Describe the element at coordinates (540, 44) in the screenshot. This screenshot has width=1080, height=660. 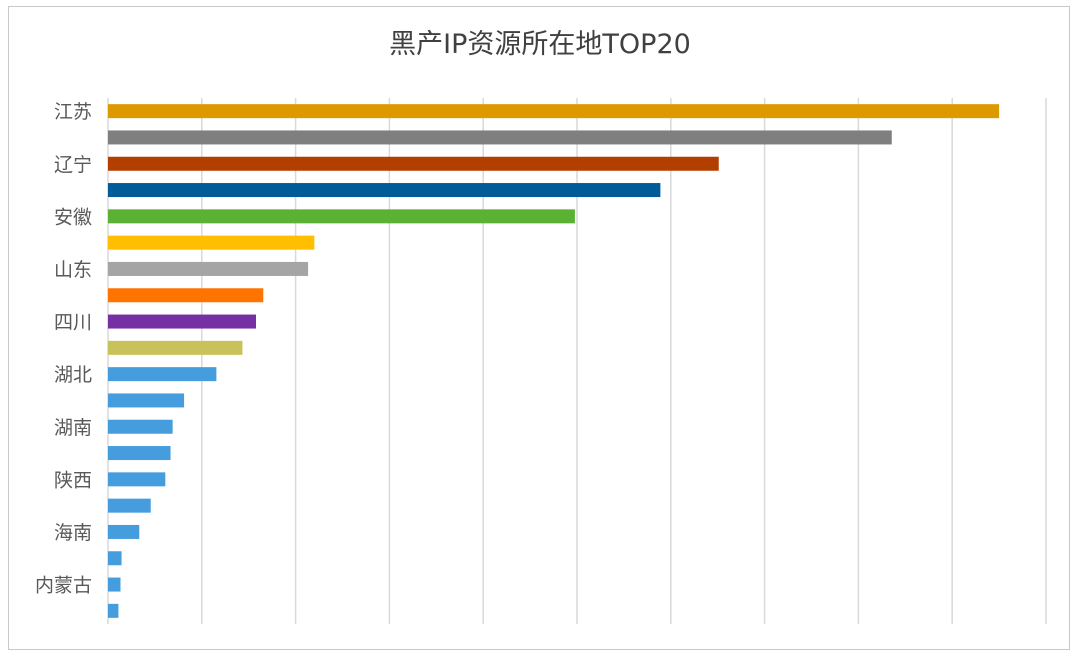
I see `chart-title: 黑产IP资源所在地TOP20` at that location.